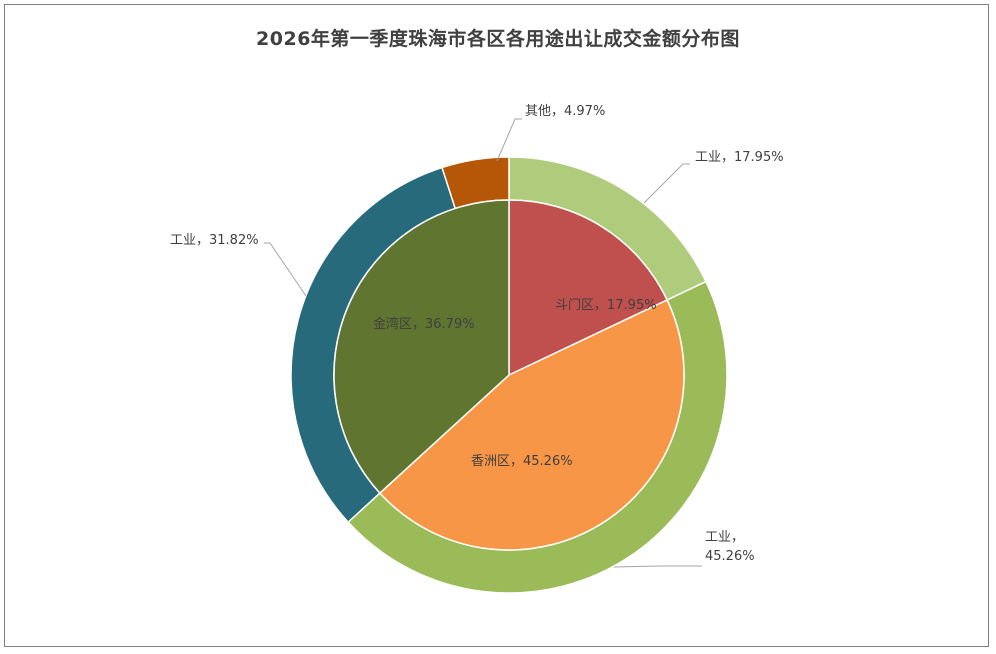 The height and width of the screenshot is (654, 996). What do you see at coordinates (739, 157) in the screenshot?
I see `label-industry-1: 工业，17.95%` at bounding box center [739, 157].